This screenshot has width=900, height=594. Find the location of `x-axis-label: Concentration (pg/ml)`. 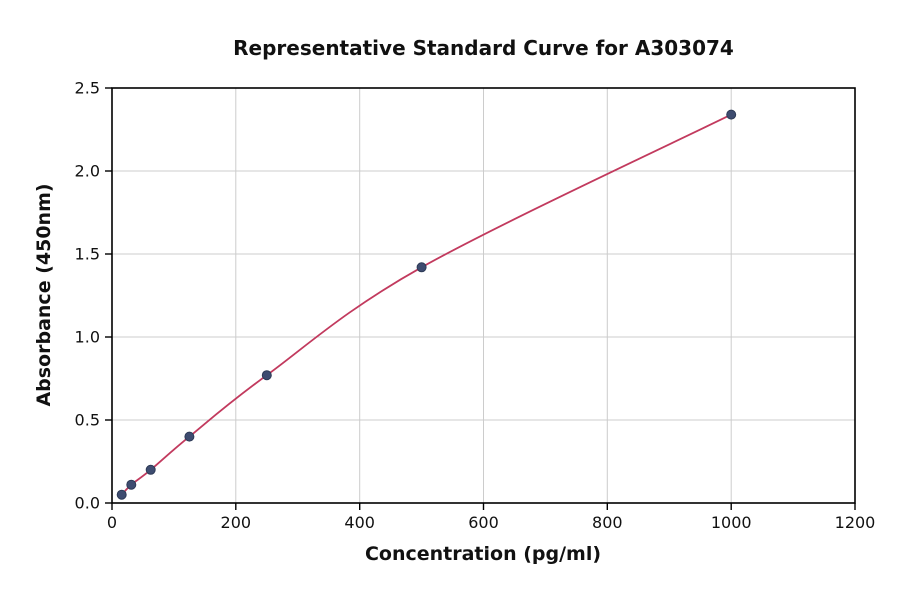

x-axis-label: Concentration (pg/ml) is located at coordinates (483, 554).